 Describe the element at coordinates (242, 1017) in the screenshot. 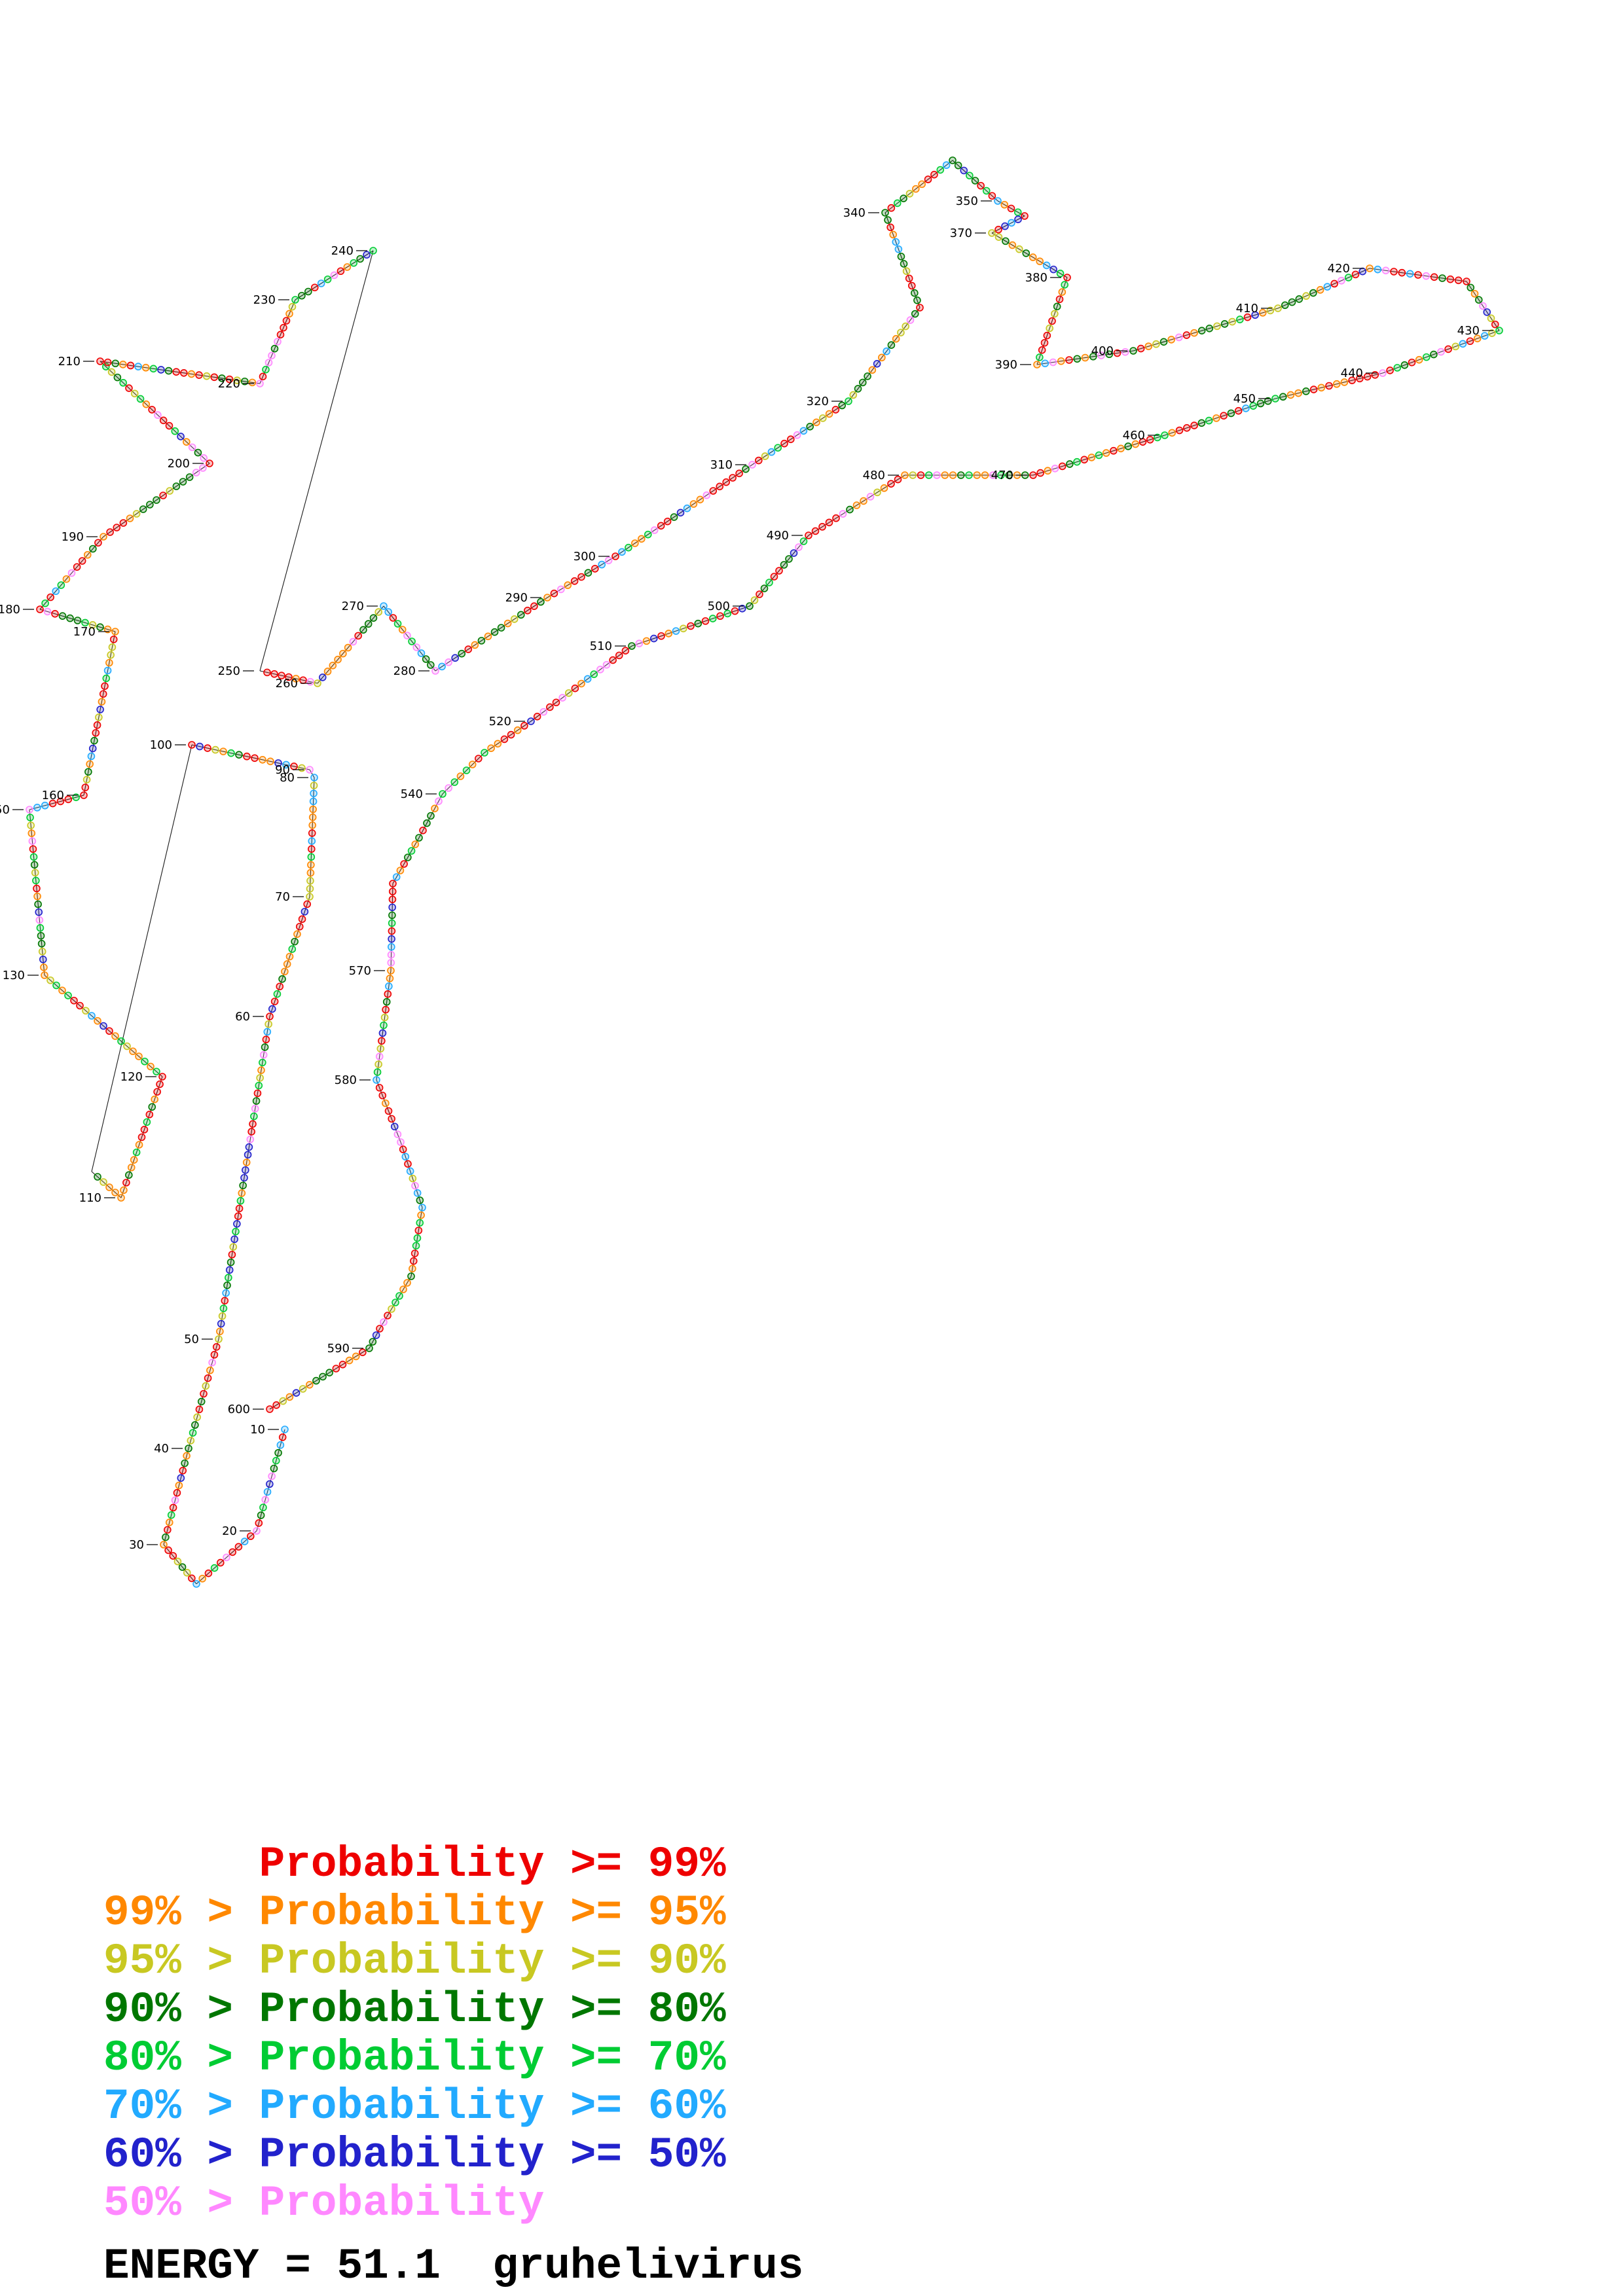

I see `position-label: 60` at that location.